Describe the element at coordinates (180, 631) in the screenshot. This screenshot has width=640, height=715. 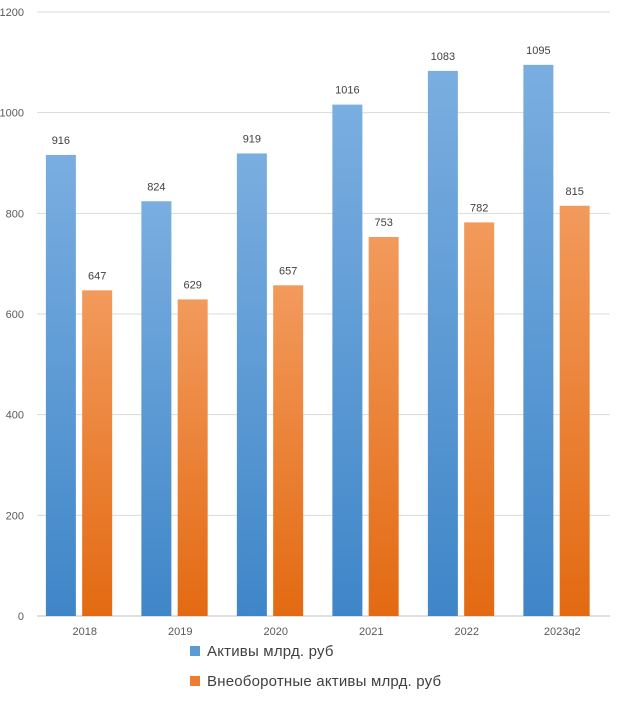
I see `x-tick-label: 2019` at that location.